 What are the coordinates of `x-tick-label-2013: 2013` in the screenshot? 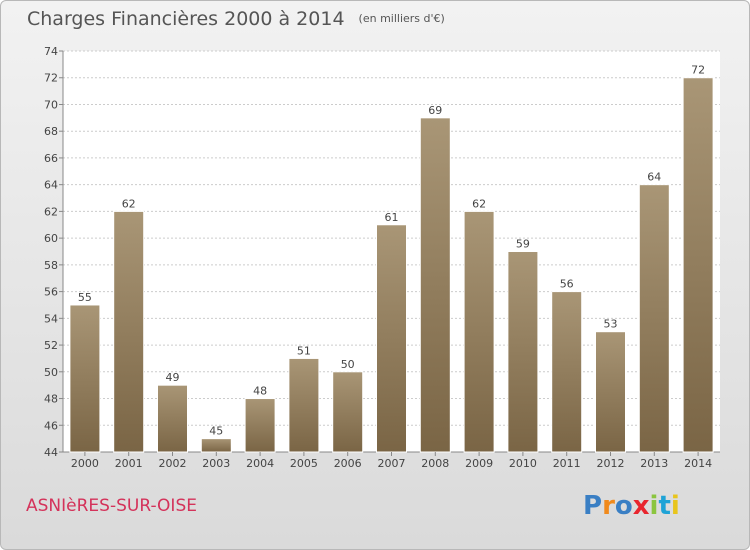 It's located at (654, 463).